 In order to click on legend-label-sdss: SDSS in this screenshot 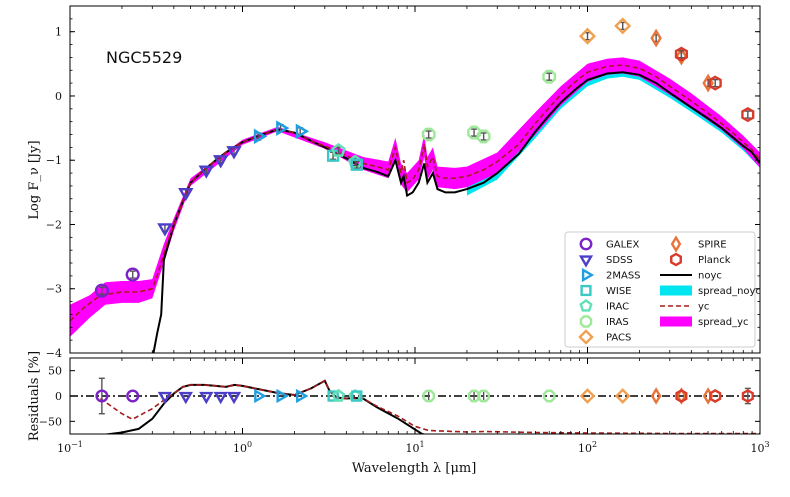, I will do `click(619, 260)`.